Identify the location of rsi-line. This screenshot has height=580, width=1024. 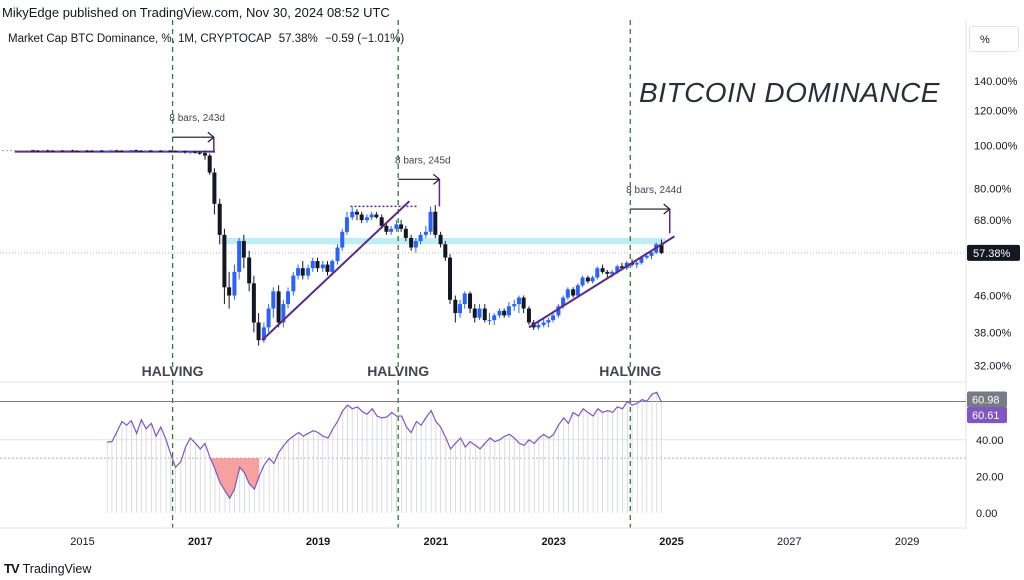
(385, 445).